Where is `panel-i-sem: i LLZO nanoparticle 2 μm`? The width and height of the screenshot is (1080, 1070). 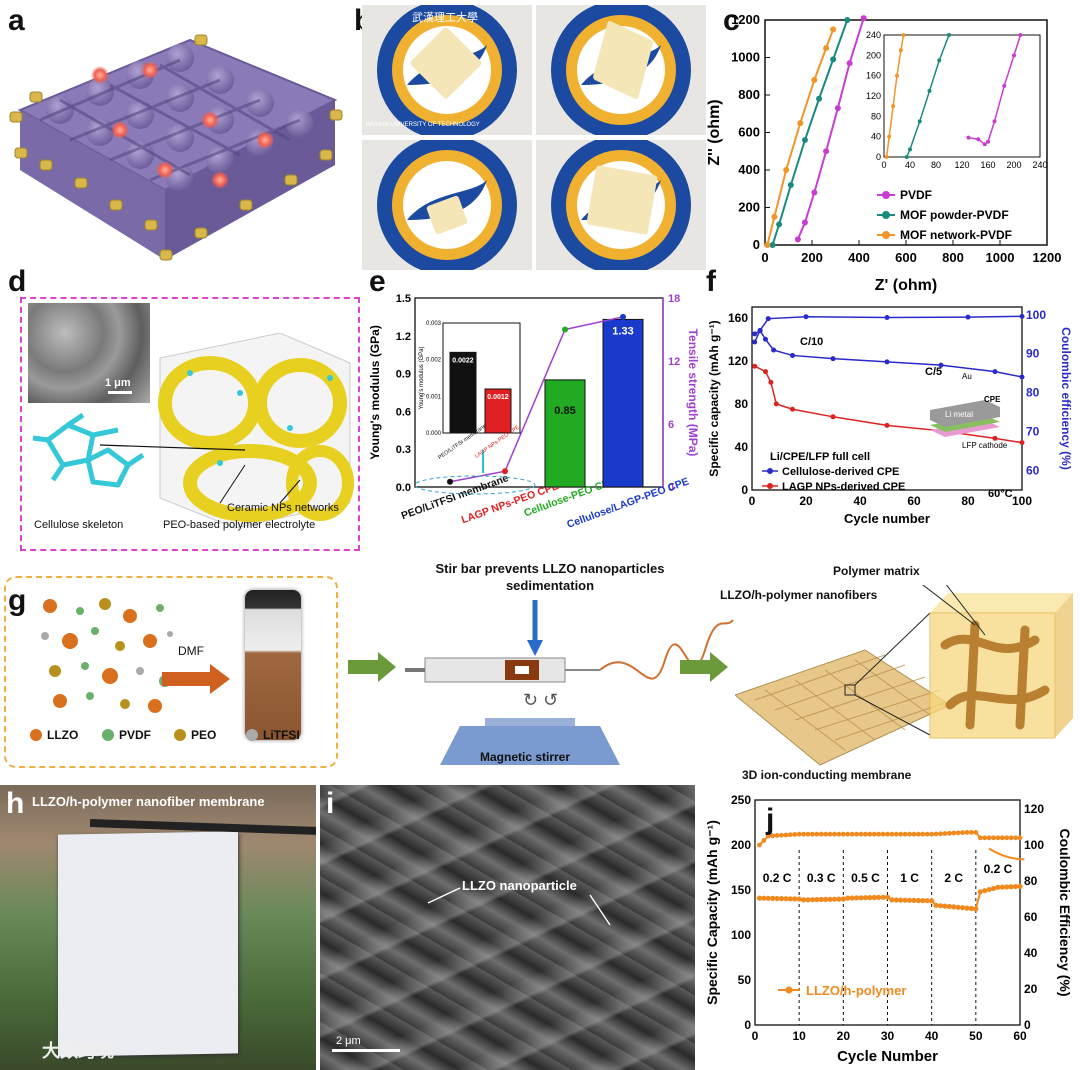
panel-i-sem: i LLZO nanoparticle 2 μm is located at coordinates (507, 927).